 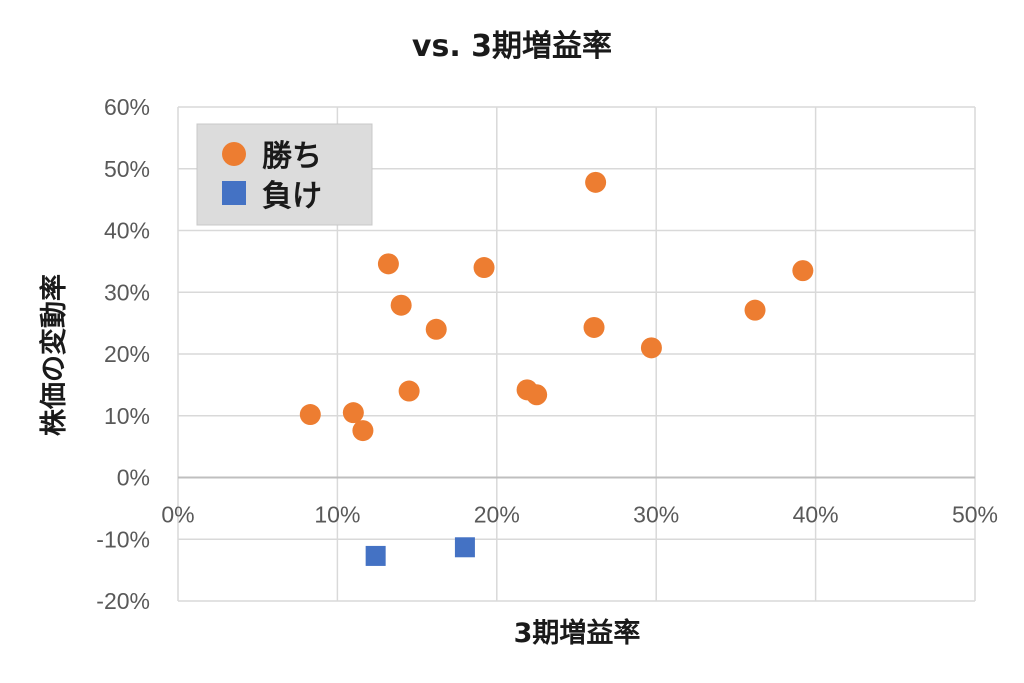 I want to click on chart-title: vs. 3期増益率, so click(x=512, y=46).